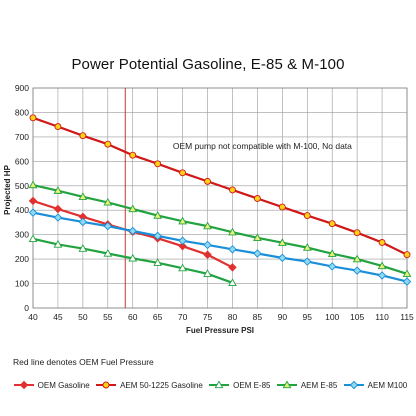 This screenshot has height=416, width=416. I want to click on x-tick-label: 60, so click(133, 317).